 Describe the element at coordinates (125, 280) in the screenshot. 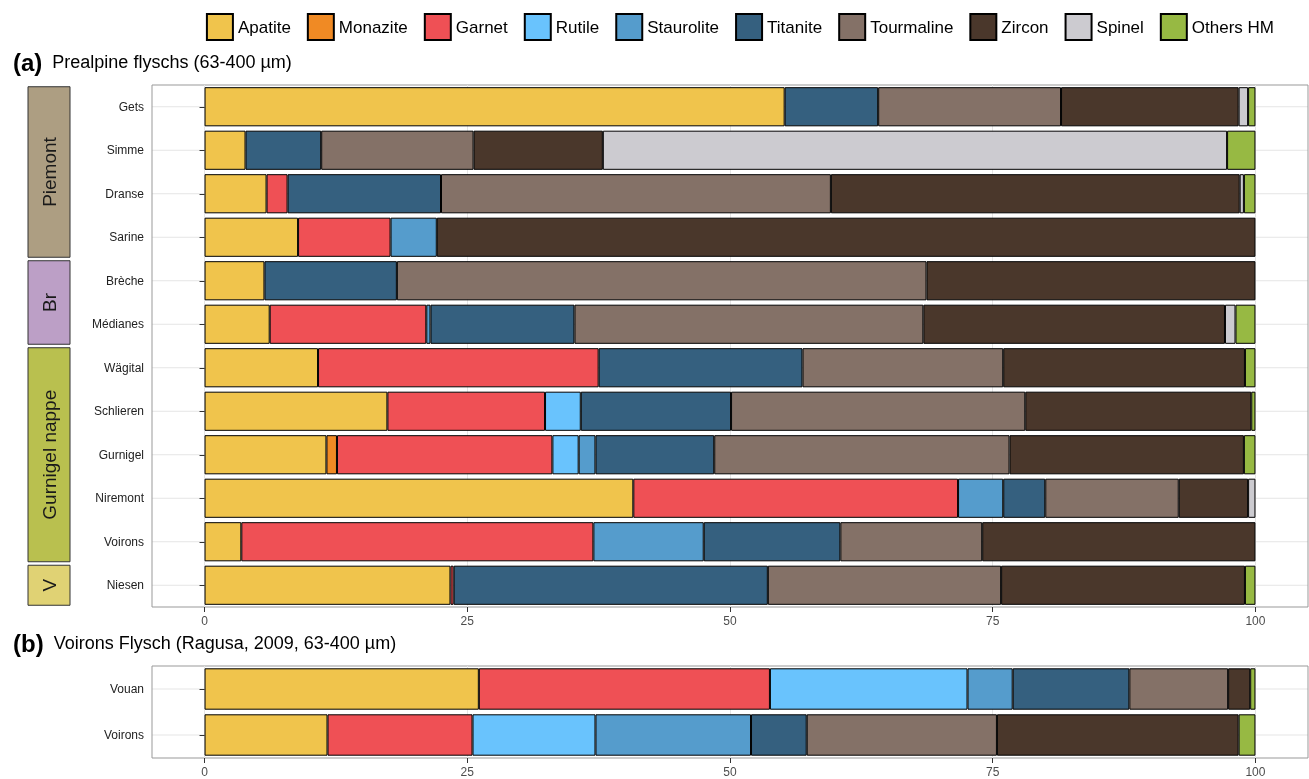

I see `y-tick-label: Brèche` at that location.